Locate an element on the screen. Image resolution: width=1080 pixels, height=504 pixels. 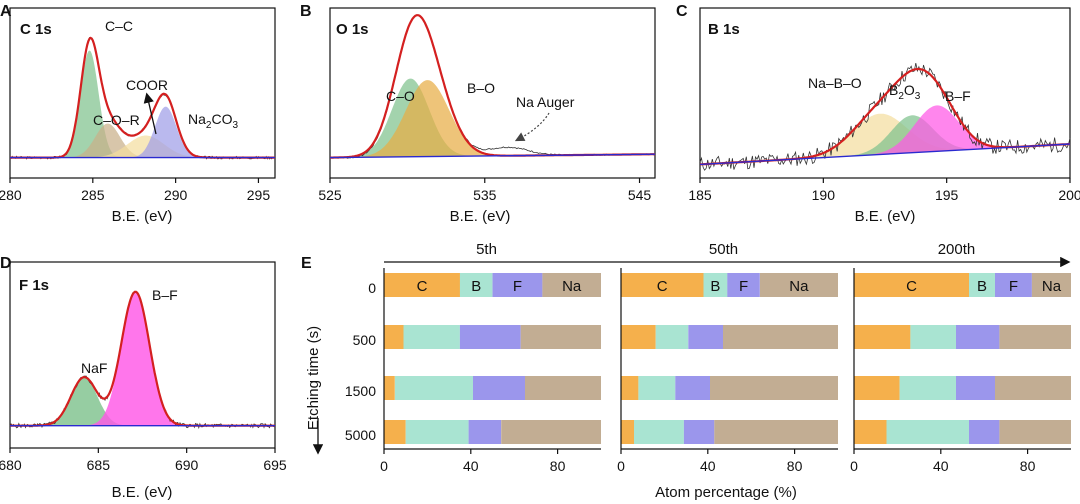
tick-label: 680 is located at coordinates (11, 465).